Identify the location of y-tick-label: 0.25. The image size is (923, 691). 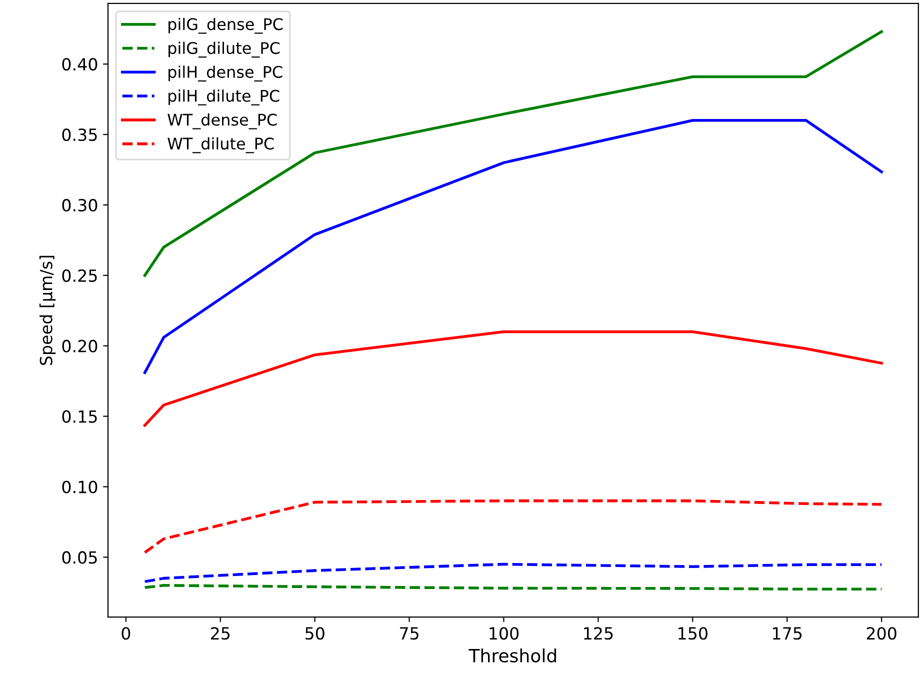
(79, 275).